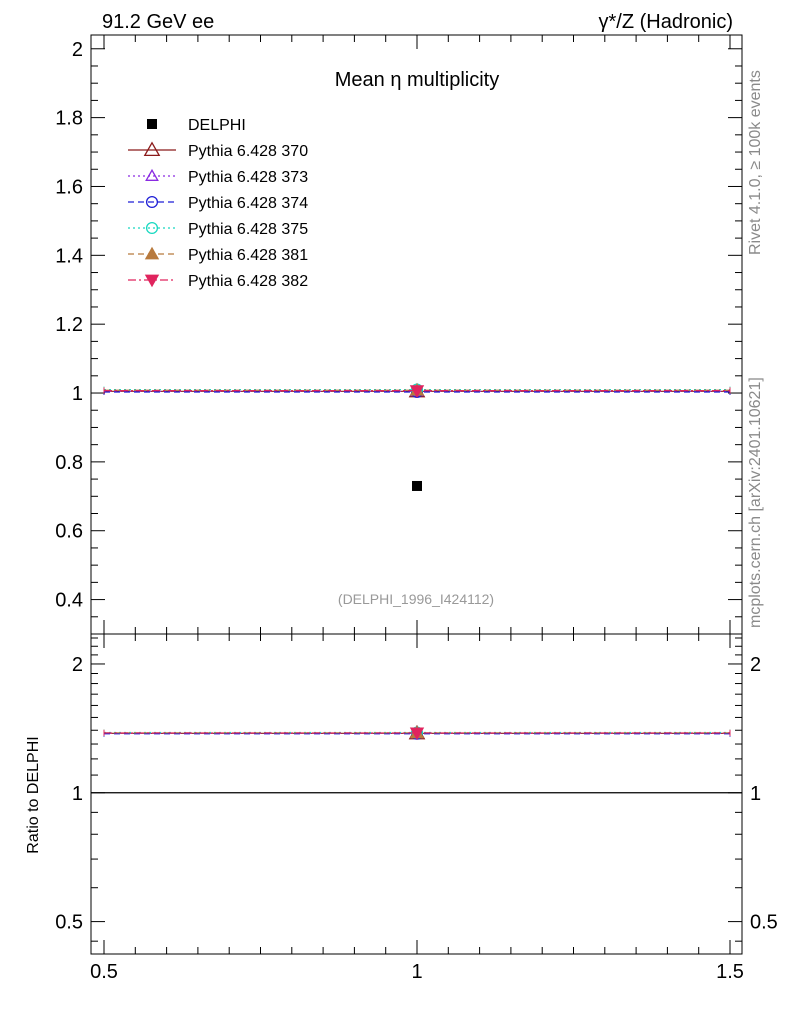 The width and height of the screenshot is (786, 1024). Describe the element at coordinates (730, 972) in the screenshot. I see `xtick-label: 1.5` at that location.